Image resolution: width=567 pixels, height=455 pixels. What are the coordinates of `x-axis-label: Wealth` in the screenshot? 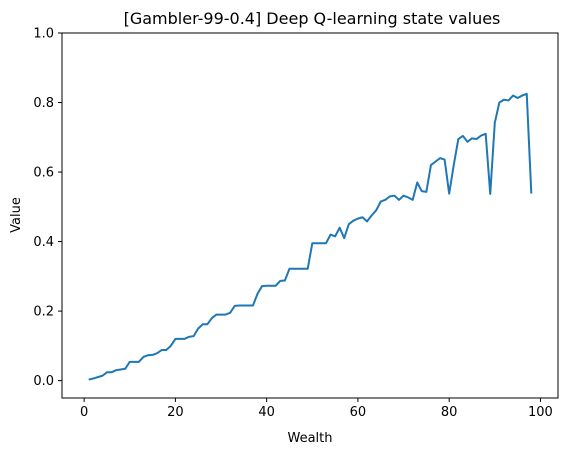 It's located at (309, 438).